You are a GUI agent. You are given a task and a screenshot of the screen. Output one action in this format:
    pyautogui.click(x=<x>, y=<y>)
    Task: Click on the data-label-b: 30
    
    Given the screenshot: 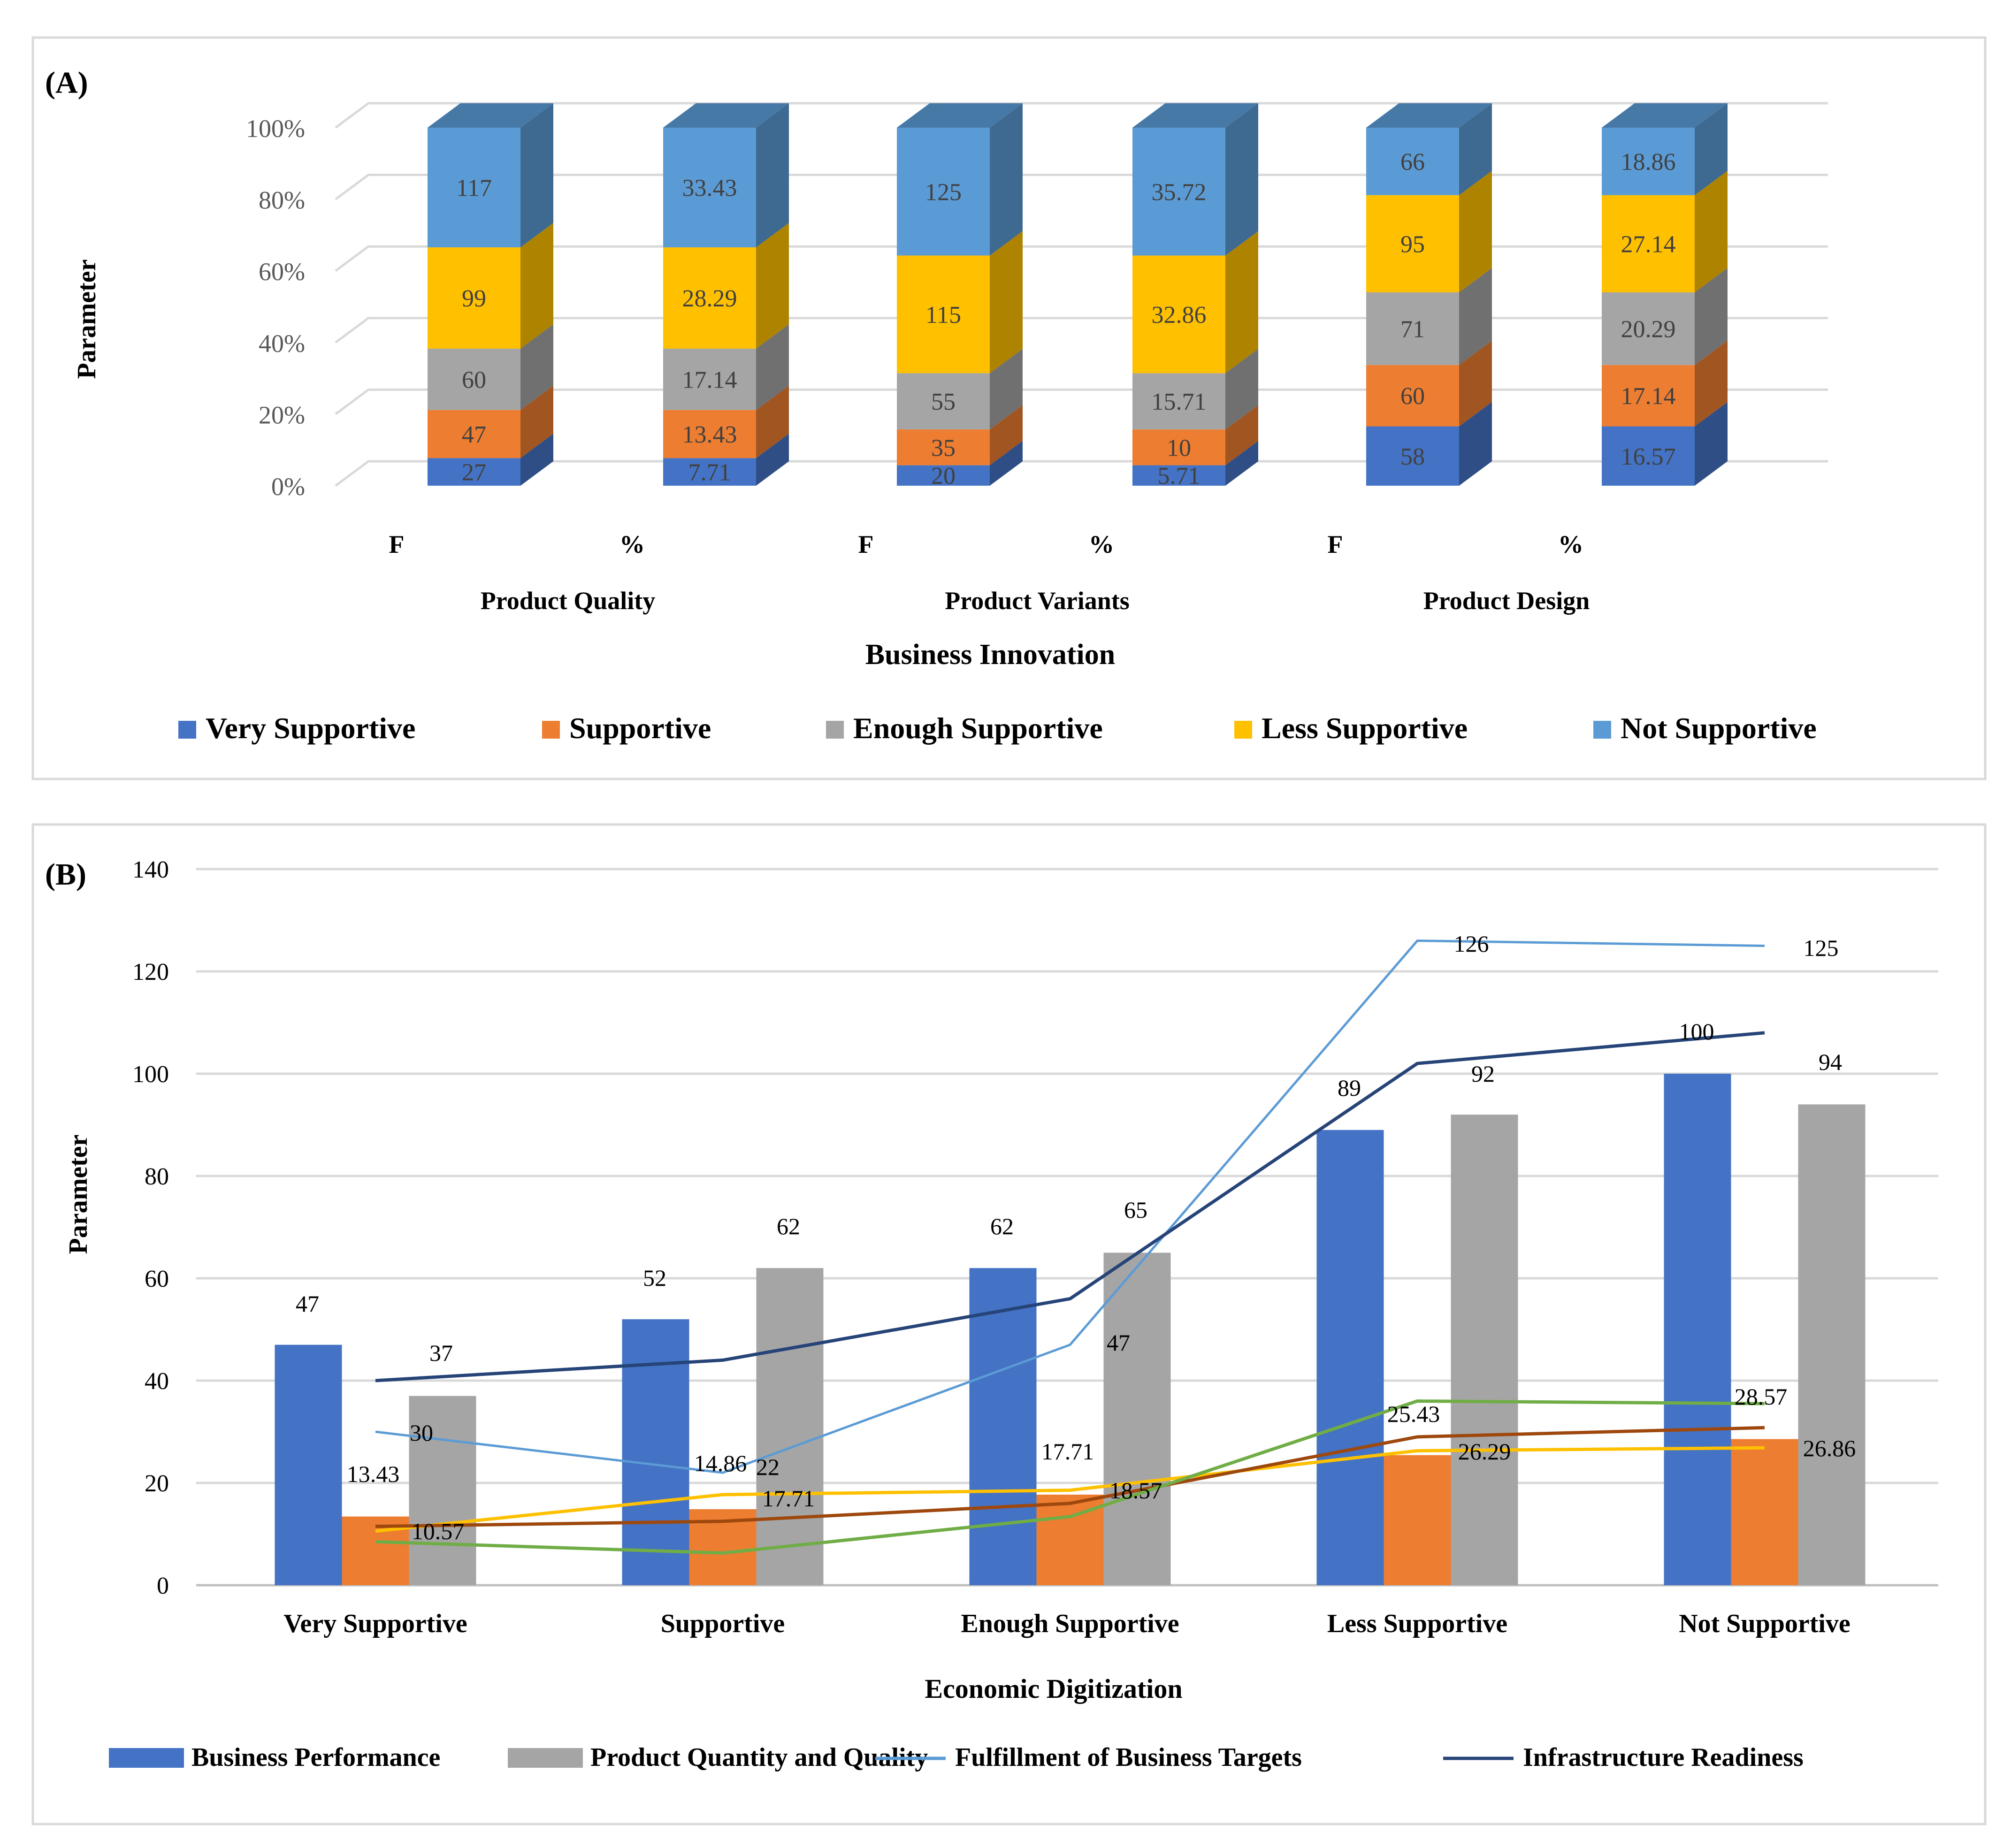 What is the action you would take?
    pyautogui.click(x=422, y=1433)
    